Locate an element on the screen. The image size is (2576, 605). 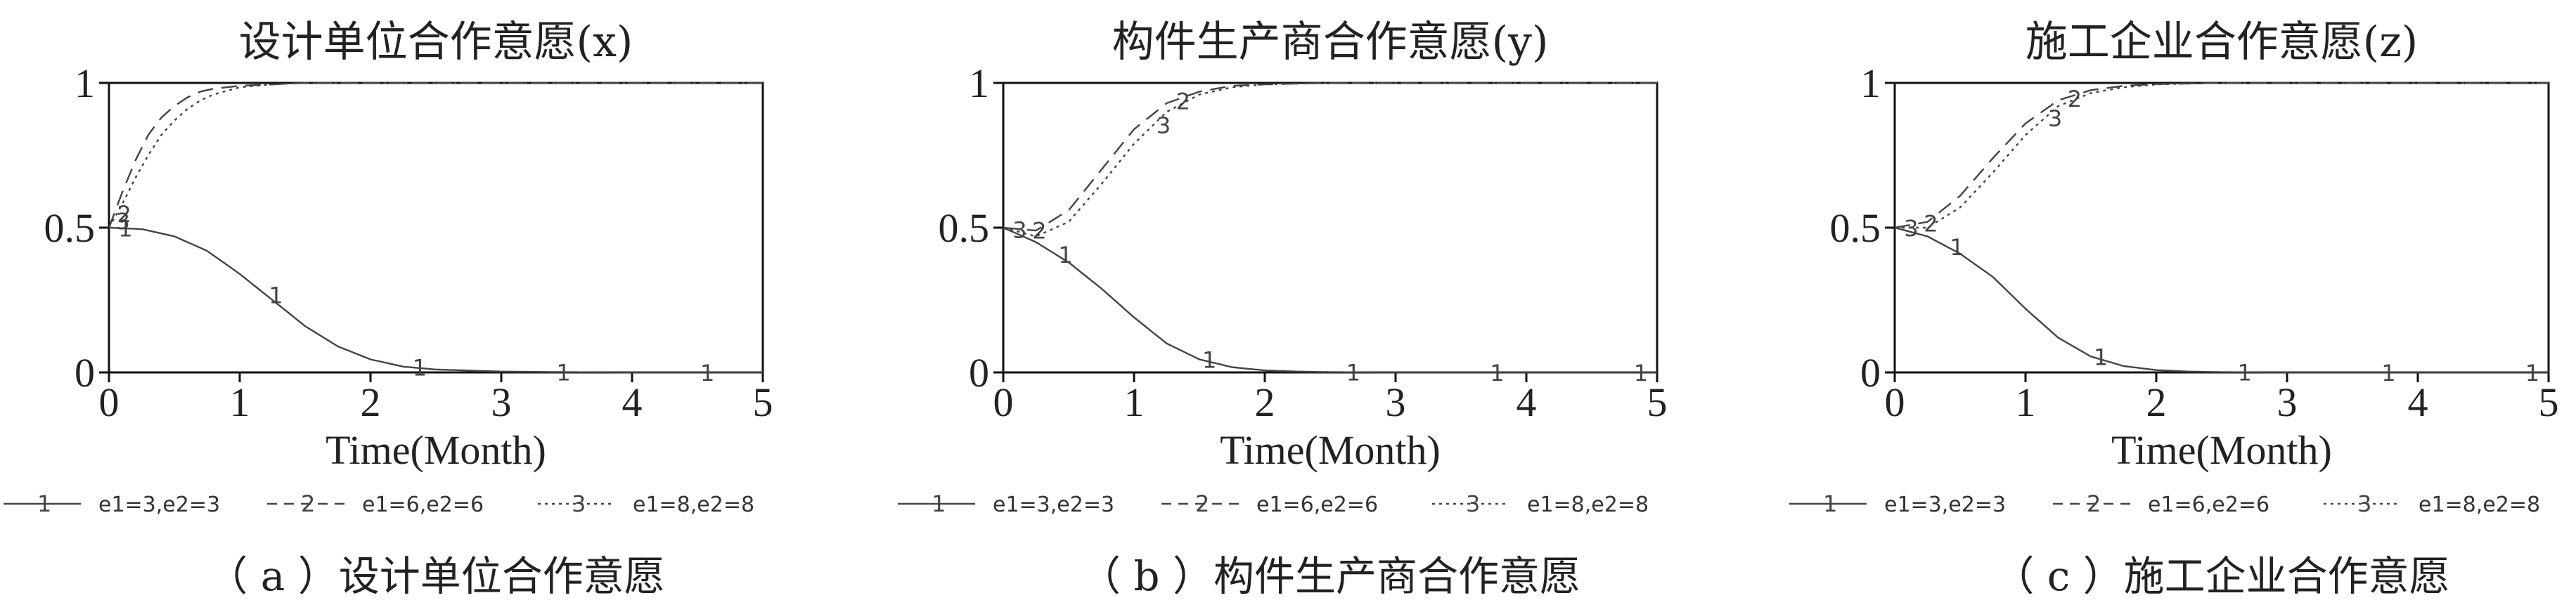
chart-title: 施工企业合作意愿(z) is located at coordinates (2222, 42).